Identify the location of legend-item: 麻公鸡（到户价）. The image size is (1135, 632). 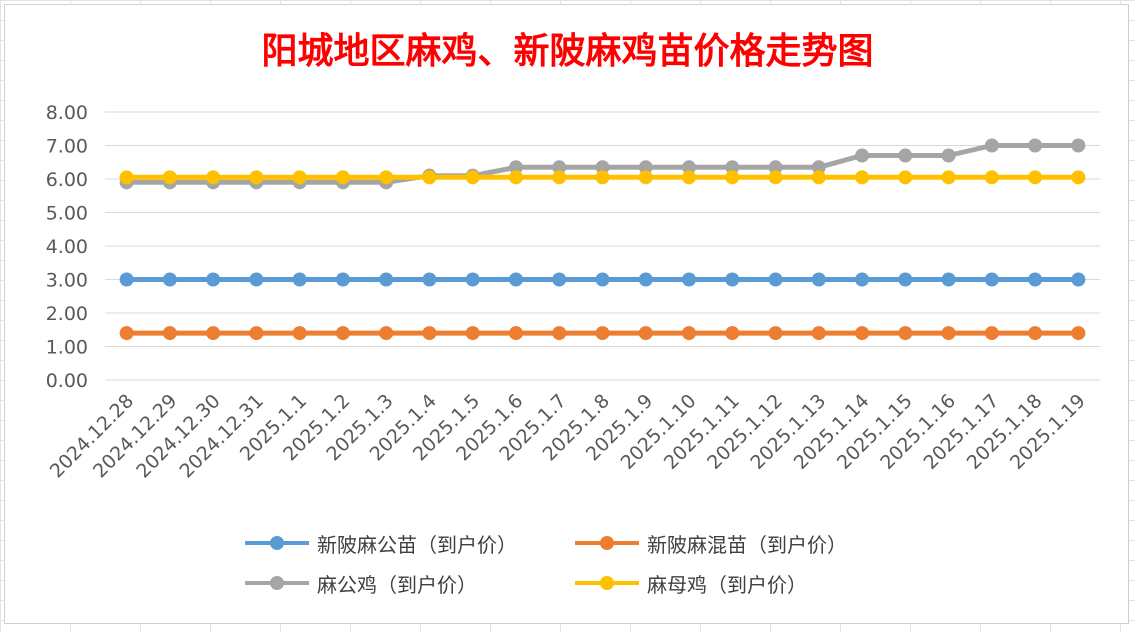
(410, 583).